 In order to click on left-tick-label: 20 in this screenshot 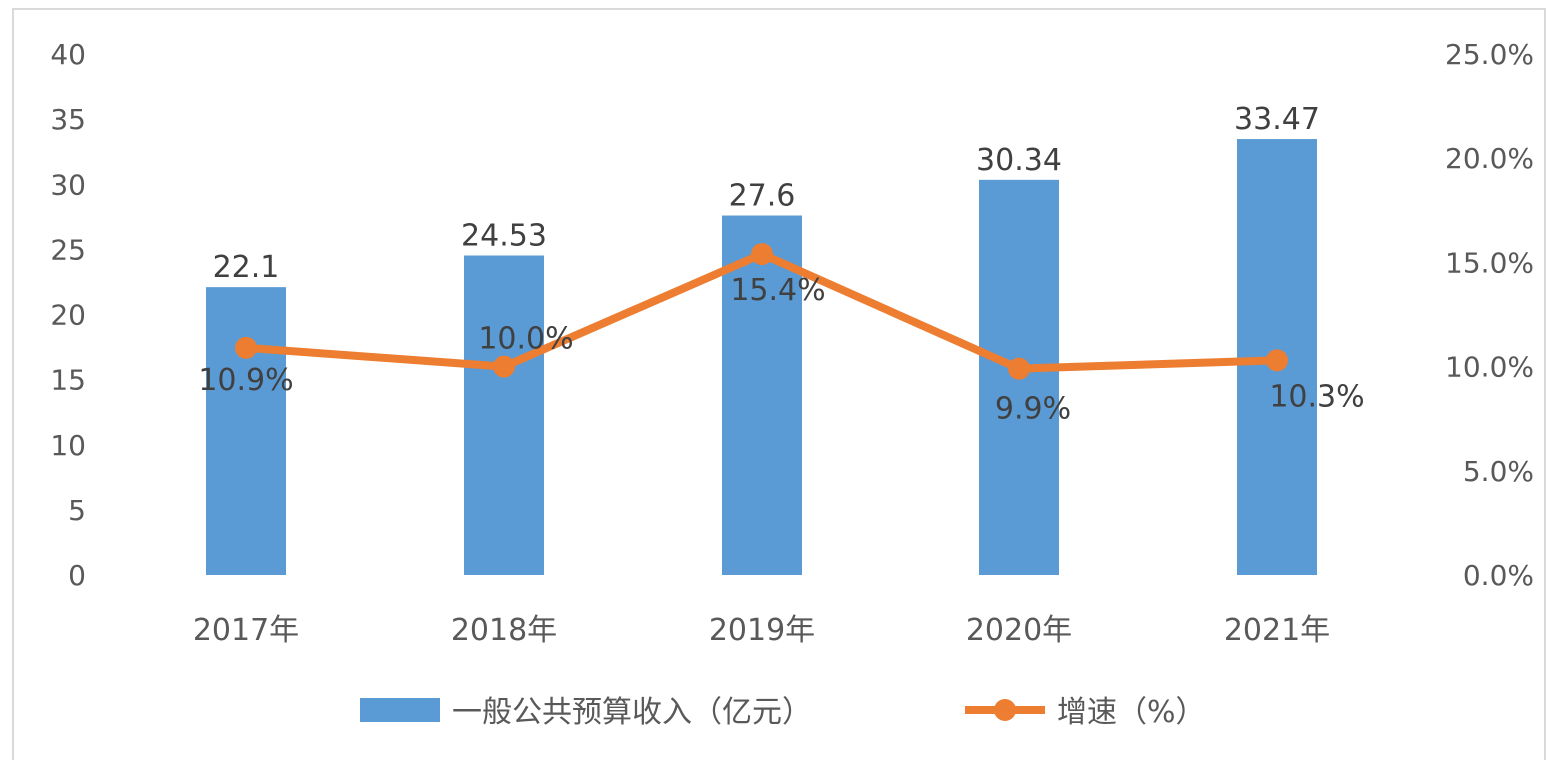, I will do `click(68, 315)`.